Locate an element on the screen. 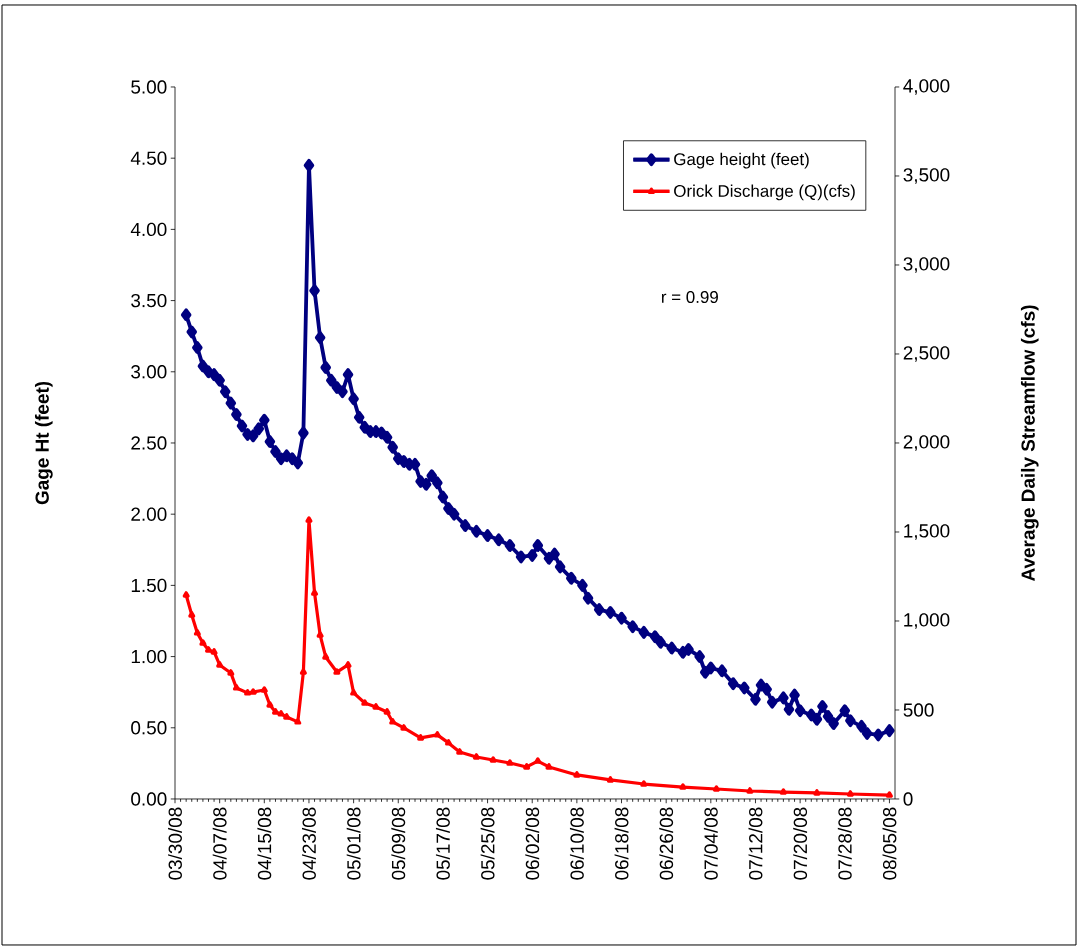 This screenshot has height=947, width=1078. x-tick-label: 05/01/08 is located at coordinates (353, 843).